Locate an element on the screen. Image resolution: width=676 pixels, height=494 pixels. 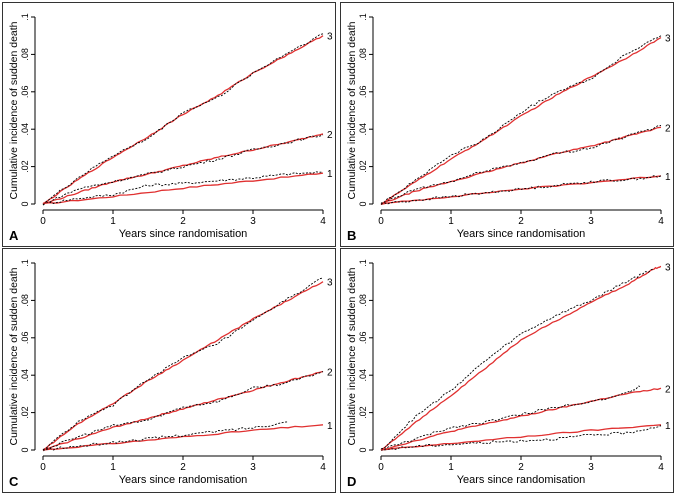
panel-letter: C is located at coordinates (14, 481).